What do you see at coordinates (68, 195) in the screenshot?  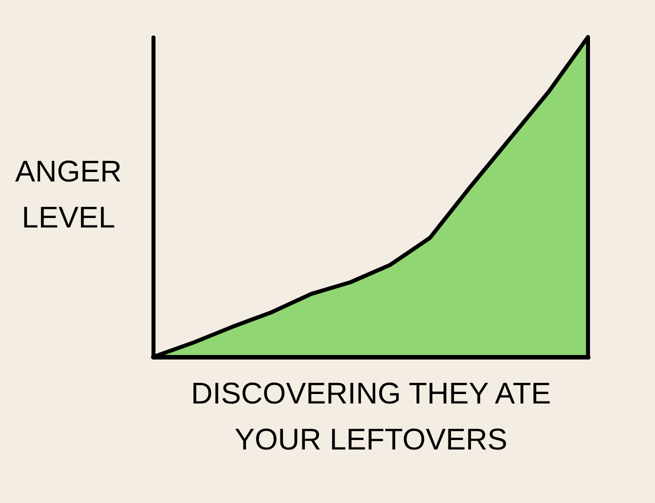 I see `y-axis-title: ANGER LEVEL` at bounding box center [68, 195].